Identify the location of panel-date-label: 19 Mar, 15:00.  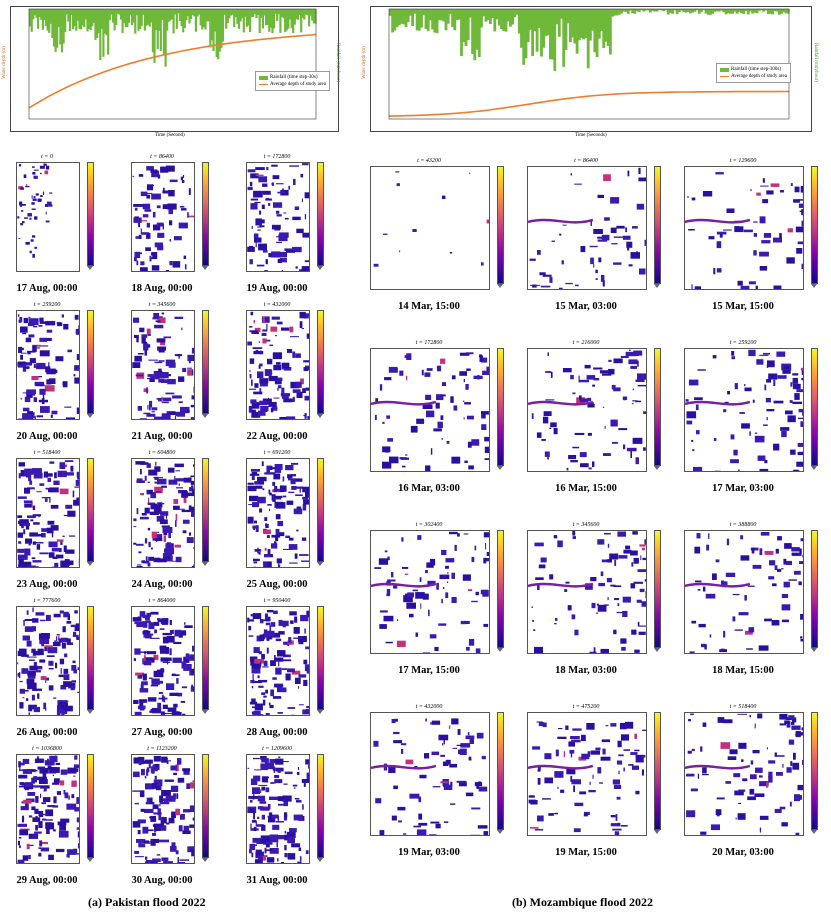
(586, 852).